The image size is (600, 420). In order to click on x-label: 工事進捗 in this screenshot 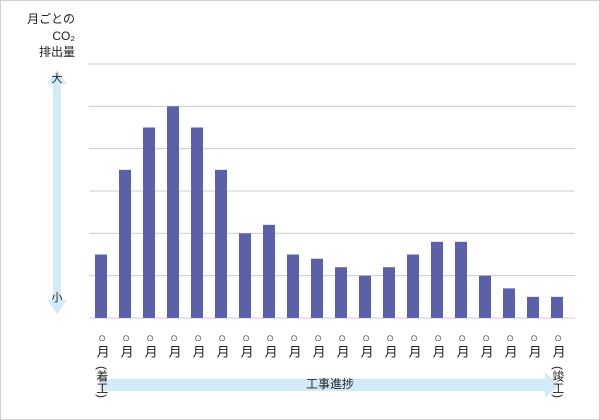, I will do `click(330, 384)`.